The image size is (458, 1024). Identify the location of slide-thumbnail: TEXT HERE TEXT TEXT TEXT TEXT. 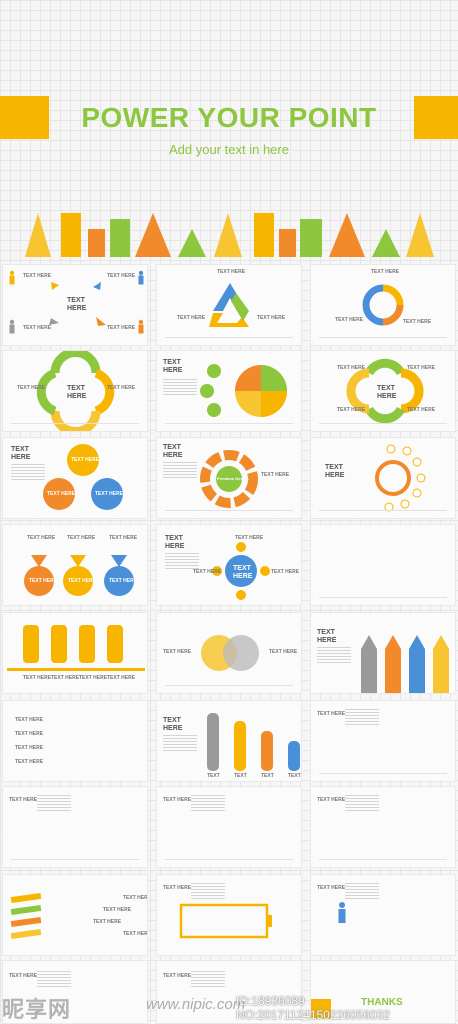
(229, 741).